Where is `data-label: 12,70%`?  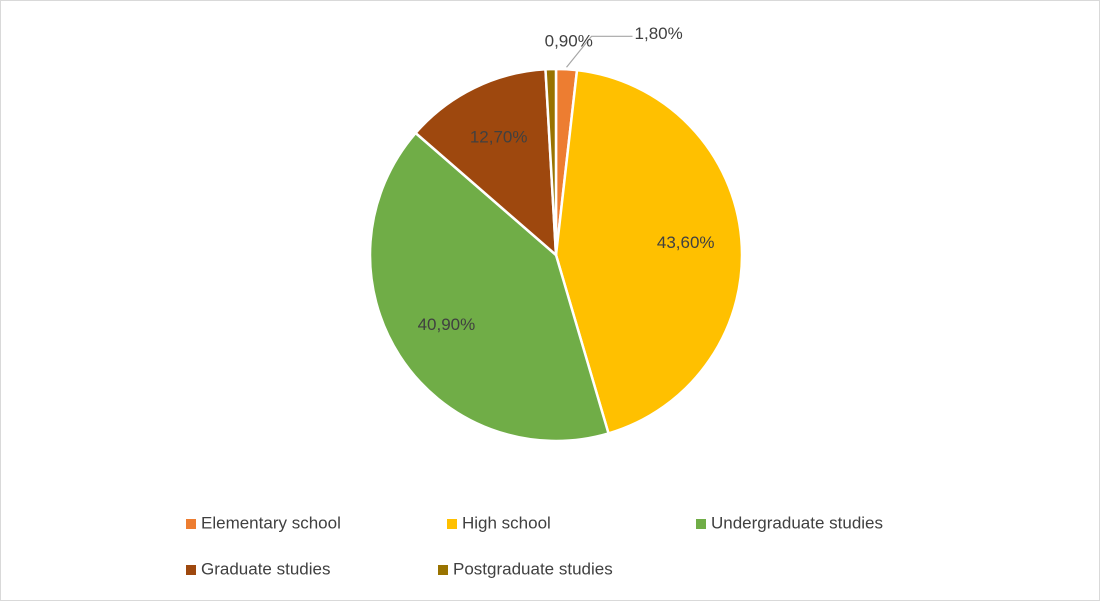 data-label: 12,70% is located at coordinates (499, 137).